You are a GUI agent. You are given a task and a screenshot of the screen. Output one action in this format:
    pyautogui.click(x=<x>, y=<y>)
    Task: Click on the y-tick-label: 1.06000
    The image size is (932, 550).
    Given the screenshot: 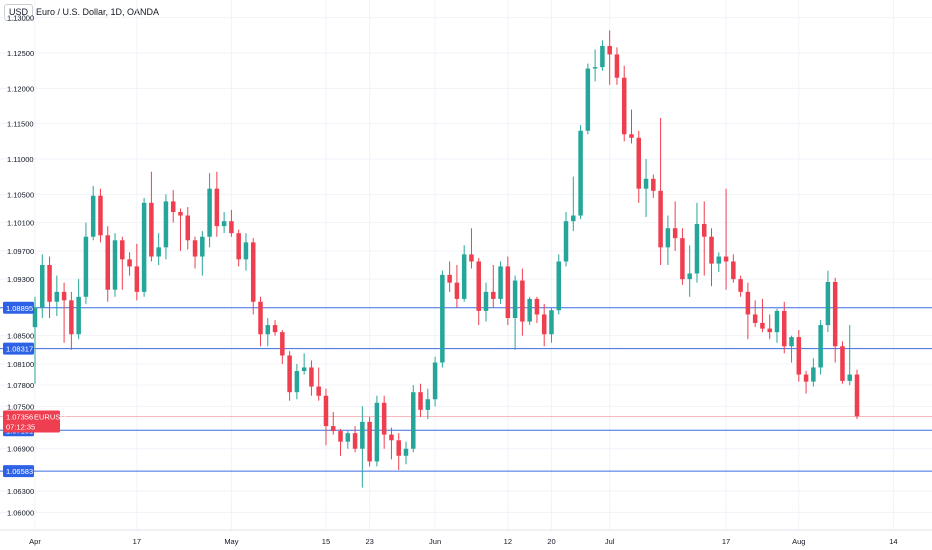 What is the action you would take?
    pyautogui.click(x=20, y=512)
    